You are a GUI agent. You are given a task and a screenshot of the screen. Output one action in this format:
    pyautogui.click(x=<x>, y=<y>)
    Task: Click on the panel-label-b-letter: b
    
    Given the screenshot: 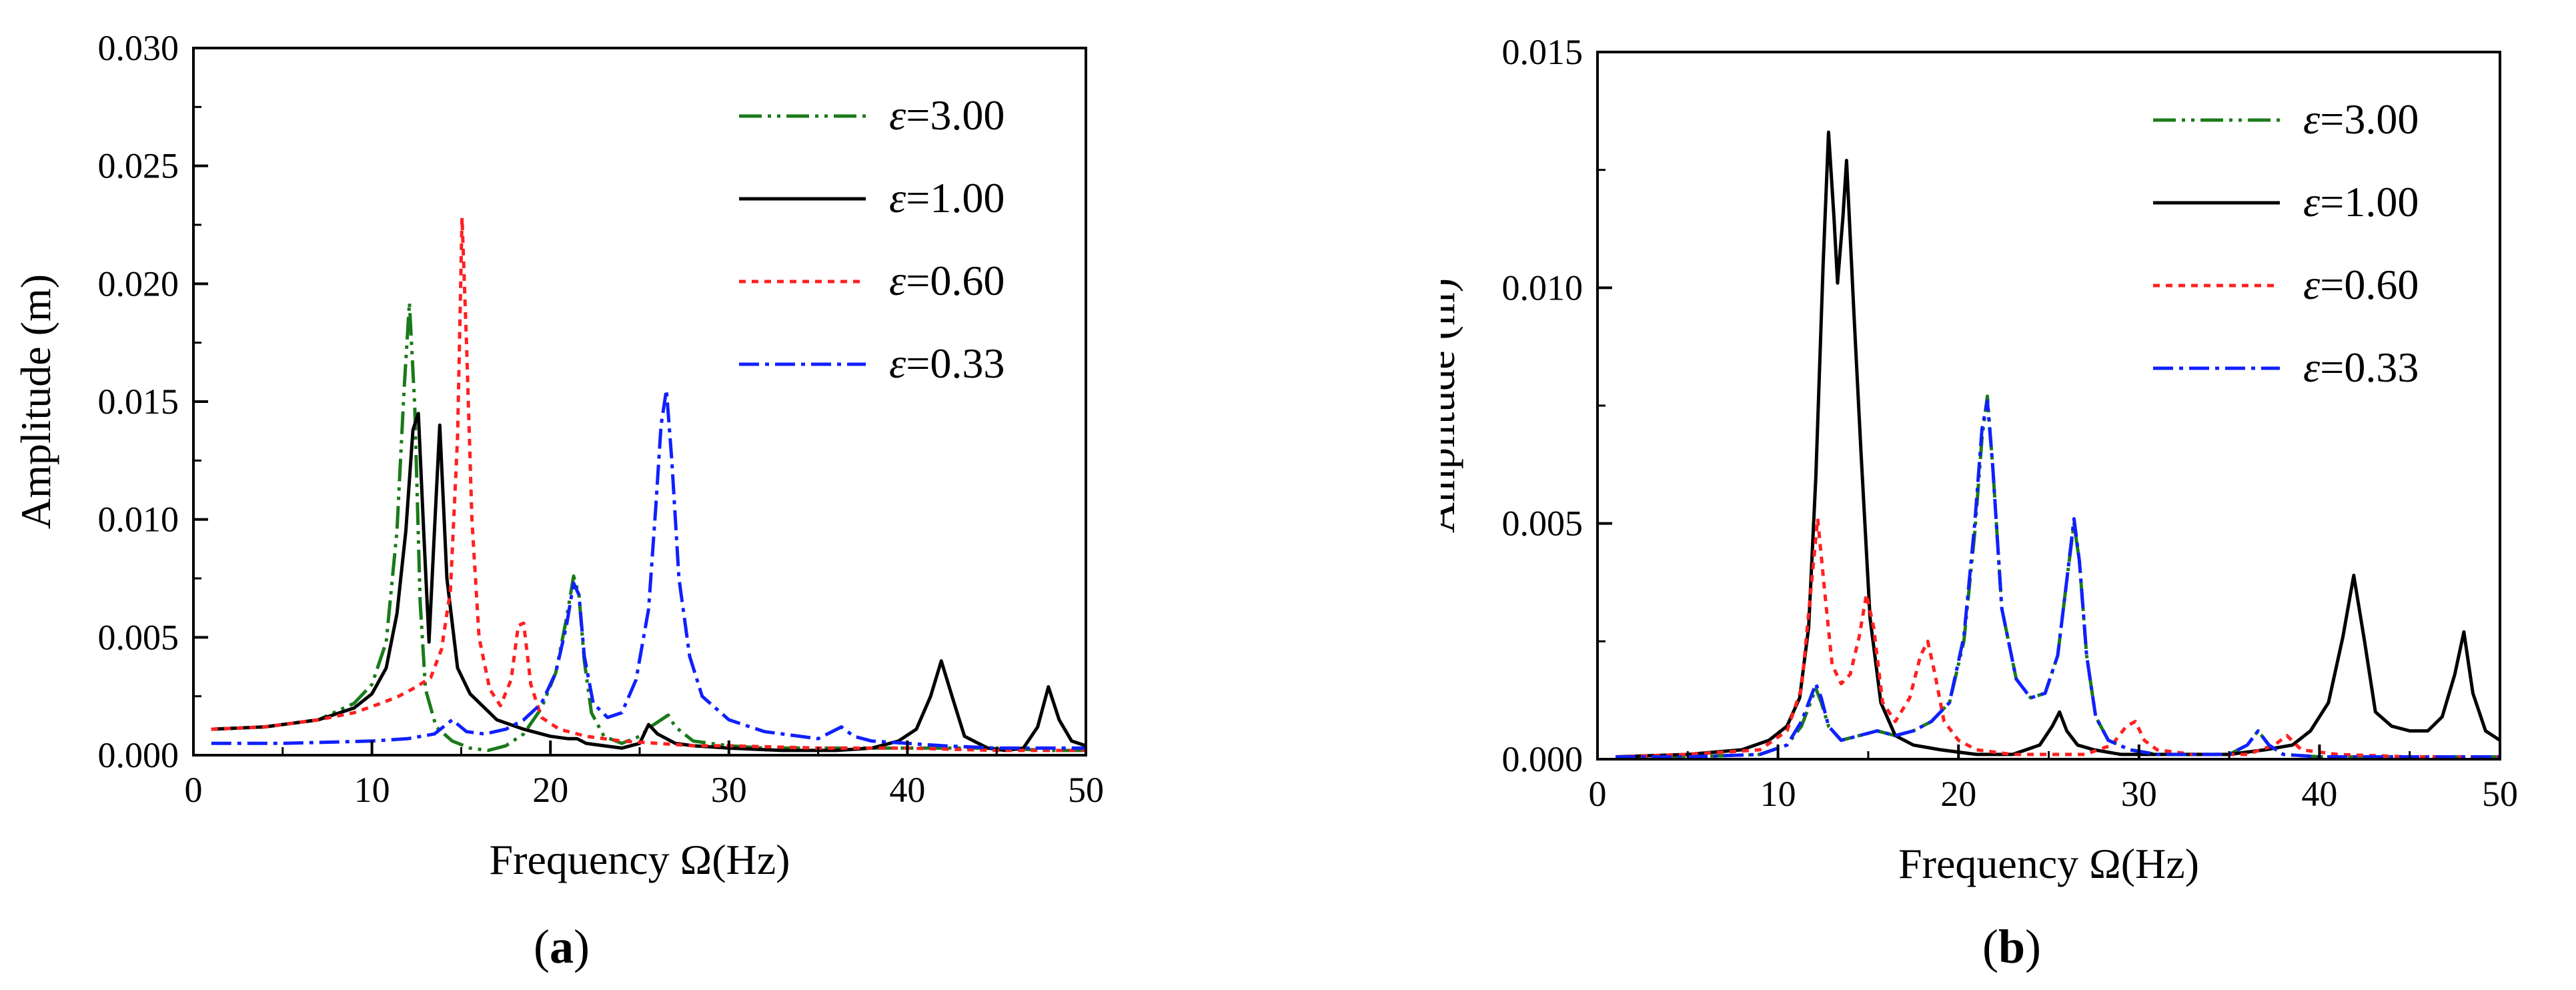 What is the action you would take?
    pyautogui.click(x=2012, y=947)
    